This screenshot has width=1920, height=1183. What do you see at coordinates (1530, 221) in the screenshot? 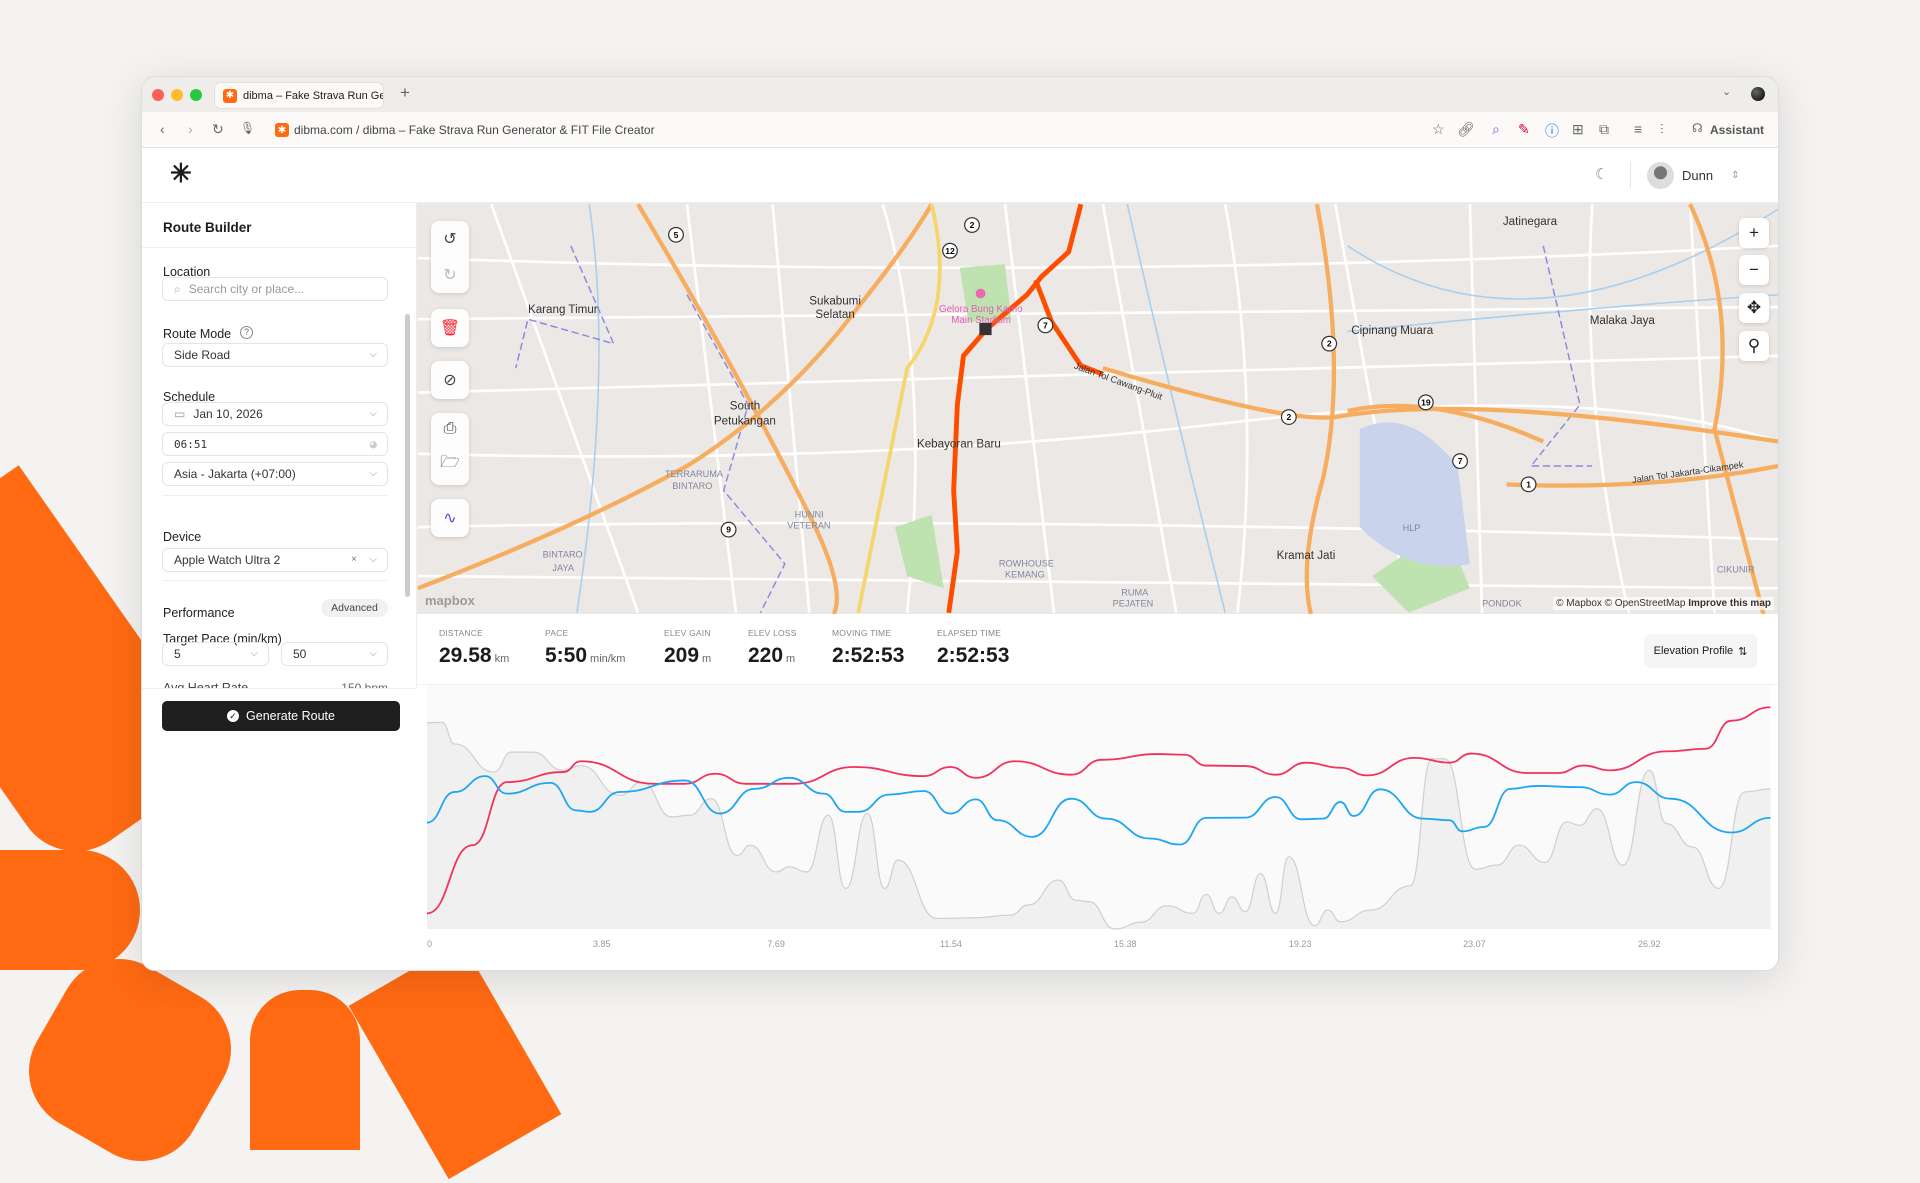
I see `map-label: Jatinegara` at bounding box center [1530, 221].